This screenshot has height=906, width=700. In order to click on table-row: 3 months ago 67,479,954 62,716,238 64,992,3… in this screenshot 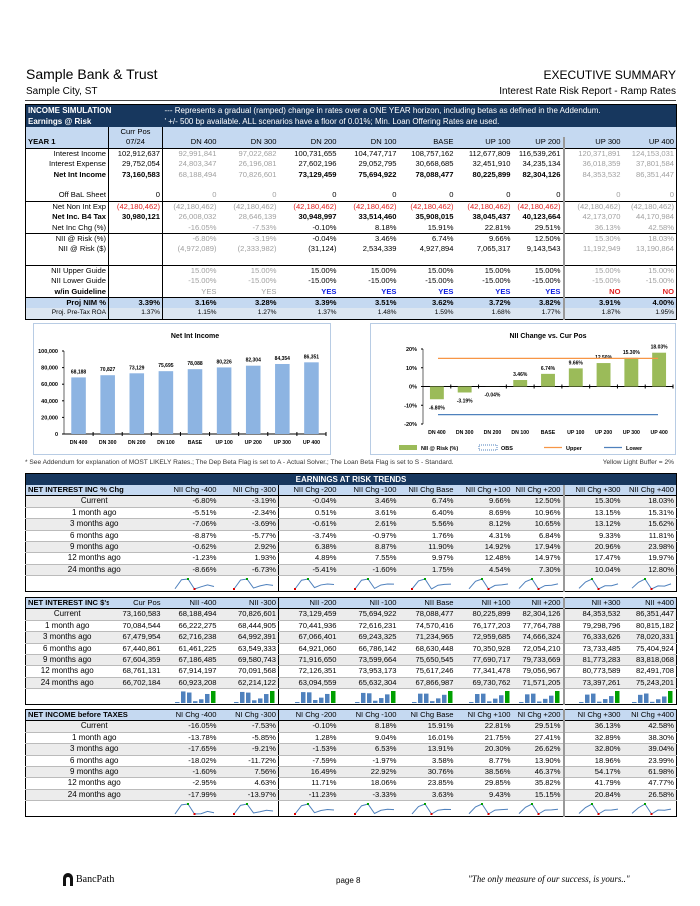, I will do `click(351, 637)`.